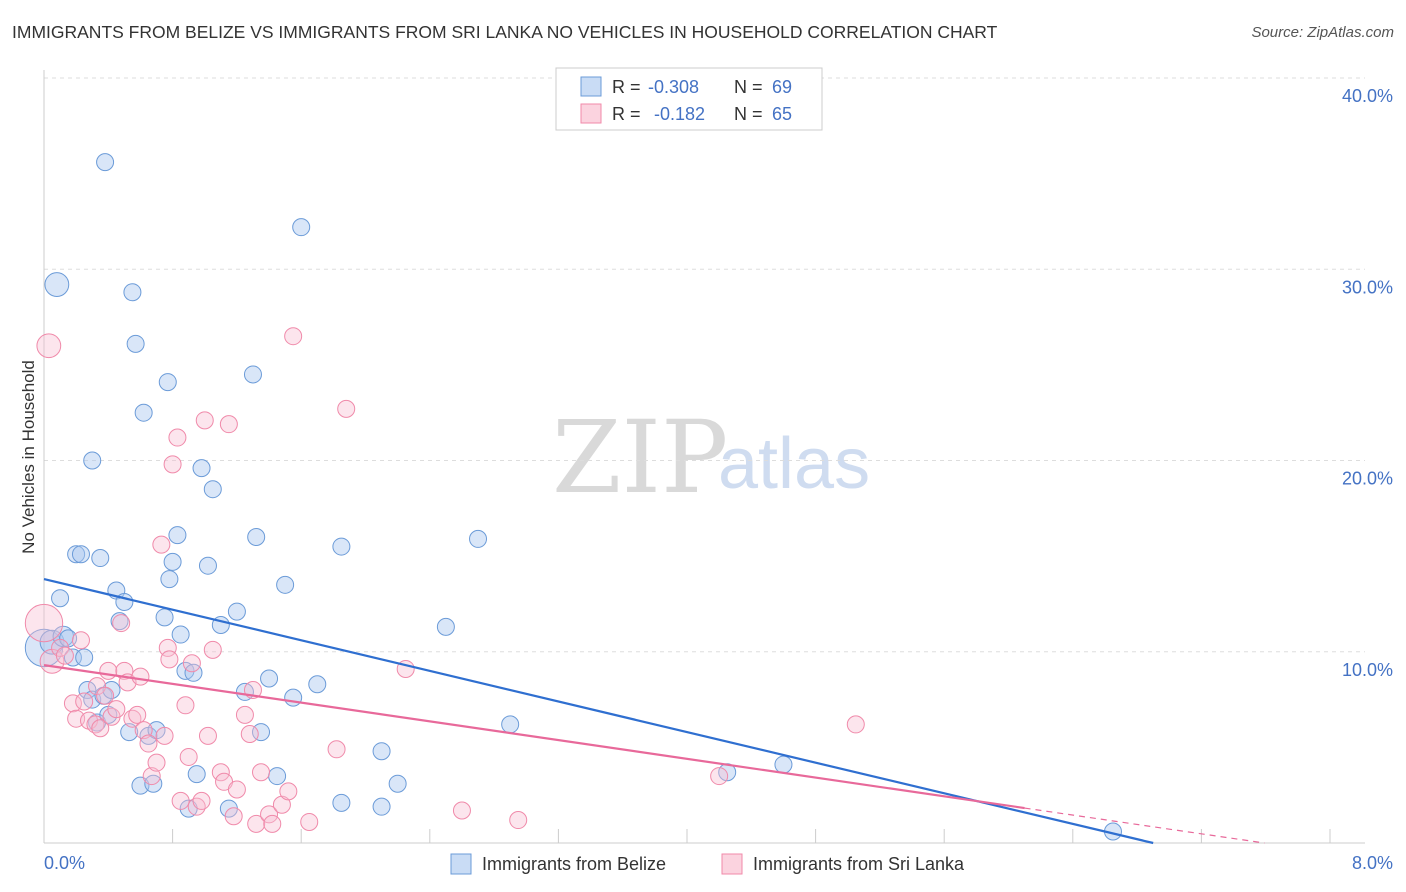 Image resolution: width=1406 pixels, height=892 pixels. What do you see at coordinates (28, 457) in the screenshot?
I see `y-axis-label: No Vehicles in Household` at bounding box center [28, 457].